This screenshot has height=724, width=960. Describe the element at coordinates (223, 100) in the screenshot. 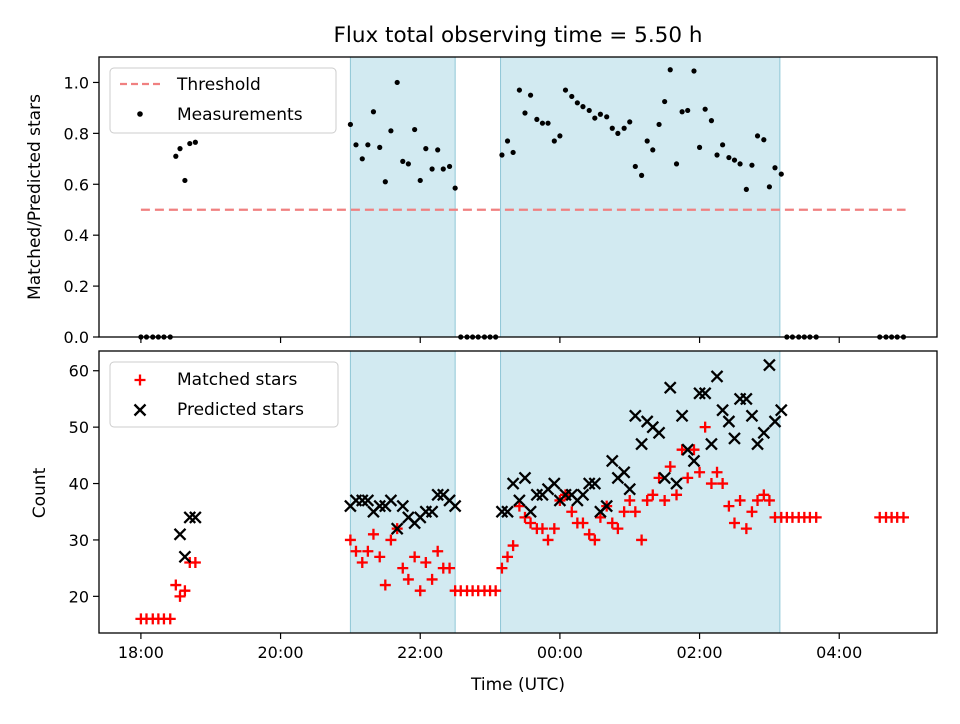

I see `top-legend-box` at that location.